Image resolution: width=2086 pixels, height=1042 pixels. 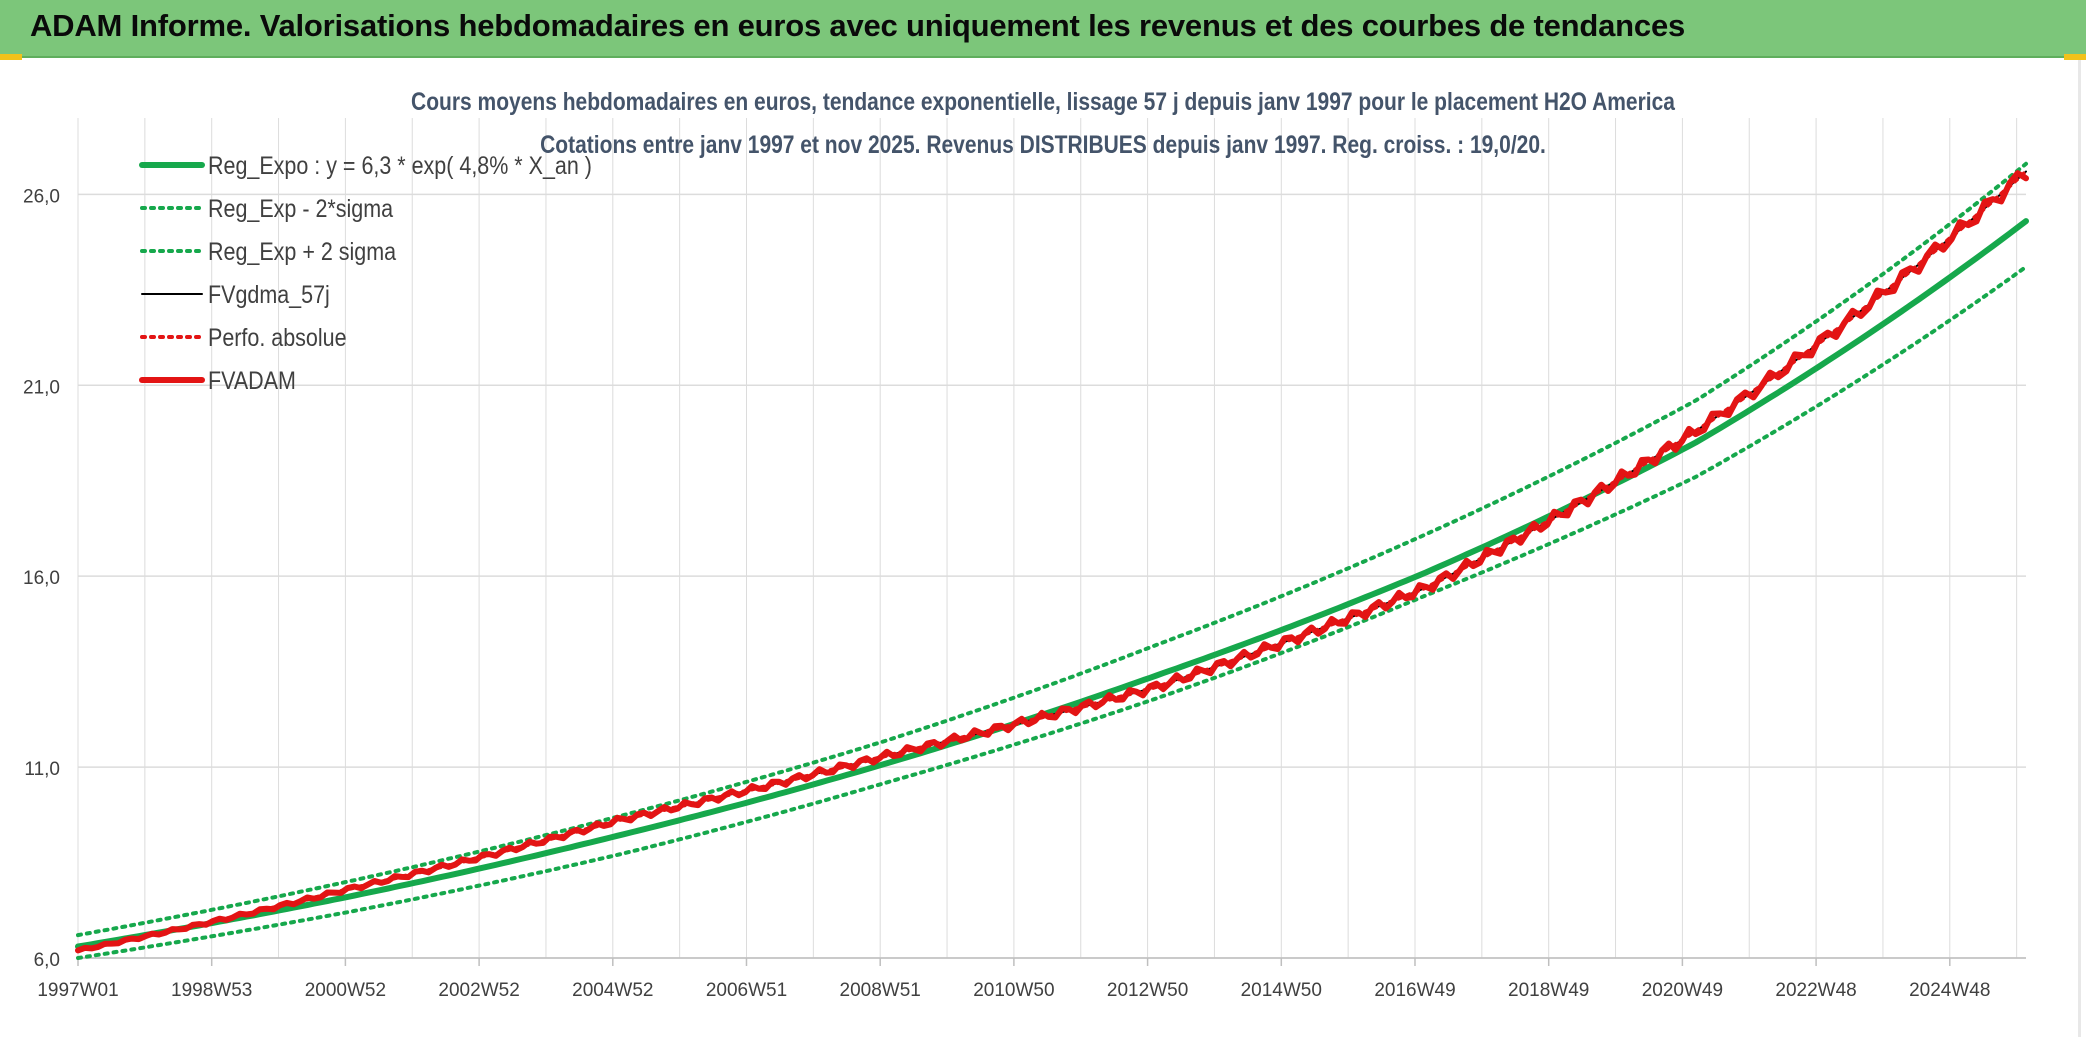 What do you see at coordinates (42, 769) in the screenshot?
I see `y-tick-label: 11,0` at bounding box center [42, 769].